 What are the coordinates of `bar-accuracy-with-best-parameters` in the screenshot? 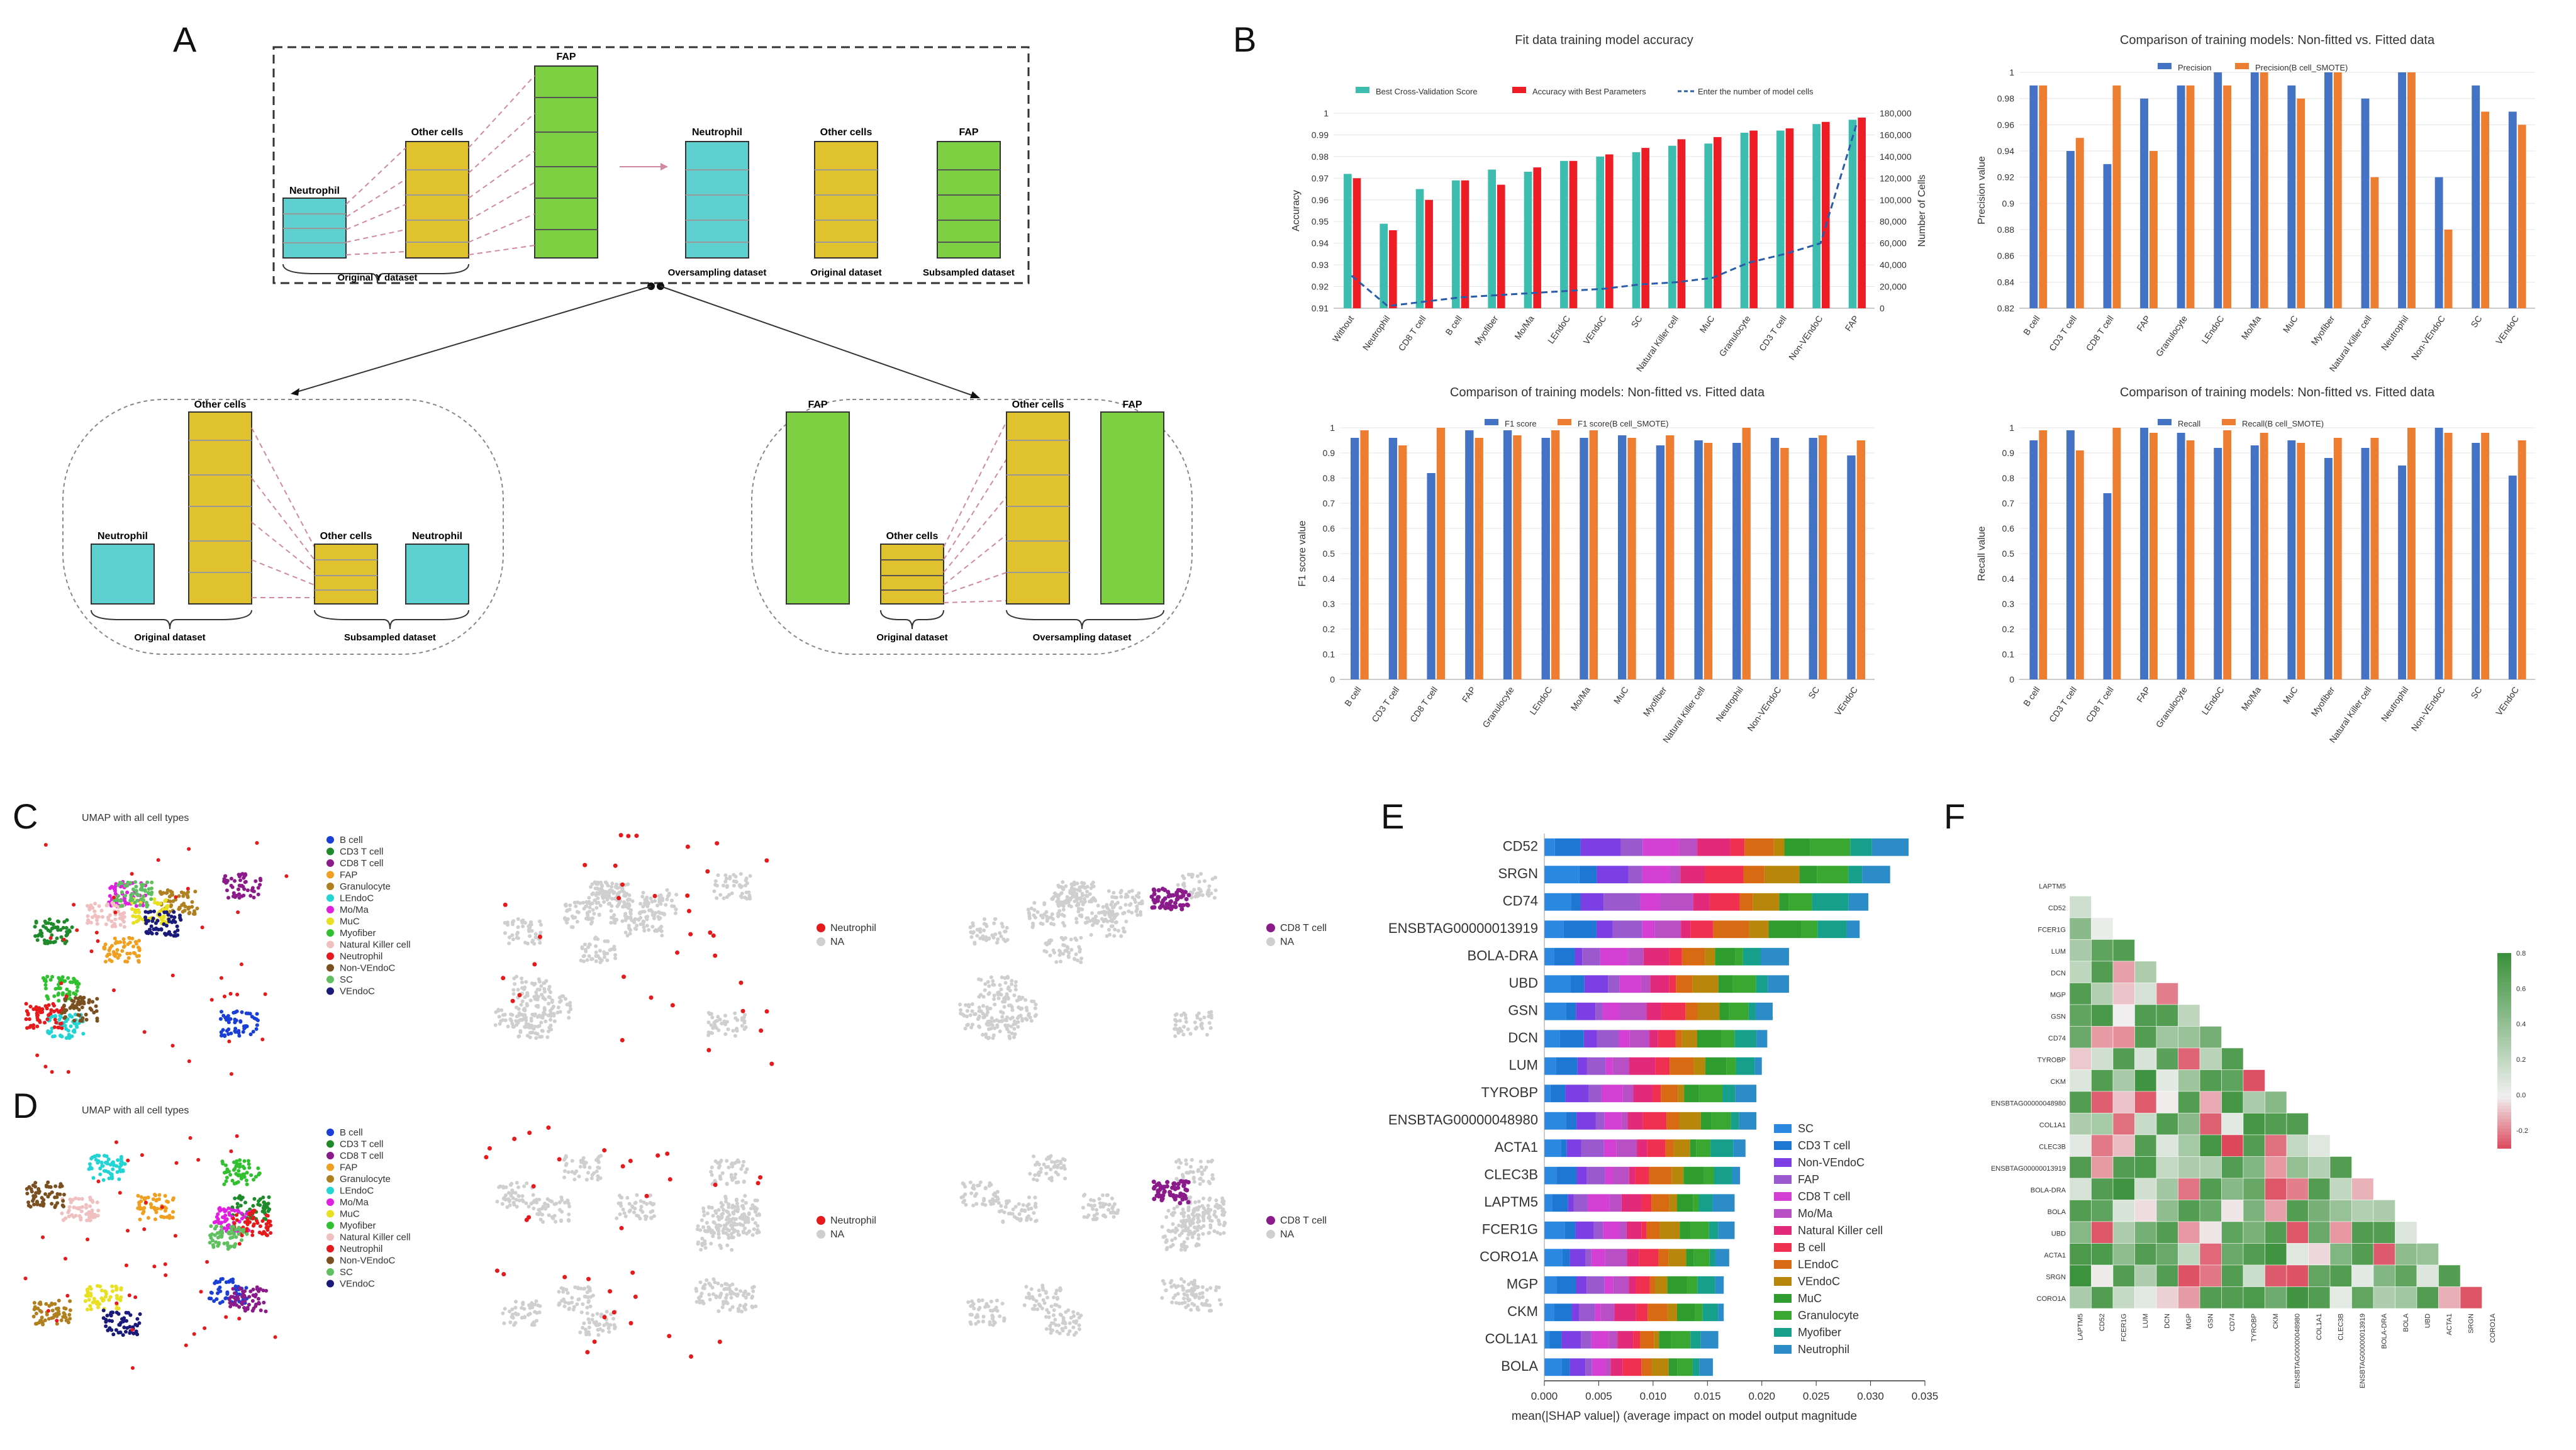 It's located at (1393, 269).